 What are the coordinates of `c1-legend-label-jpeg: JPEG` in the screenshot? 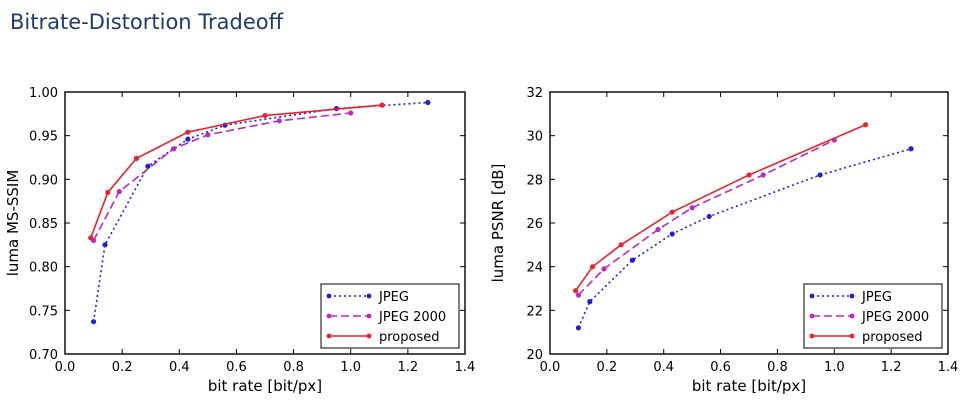 It's located at (393, 297).